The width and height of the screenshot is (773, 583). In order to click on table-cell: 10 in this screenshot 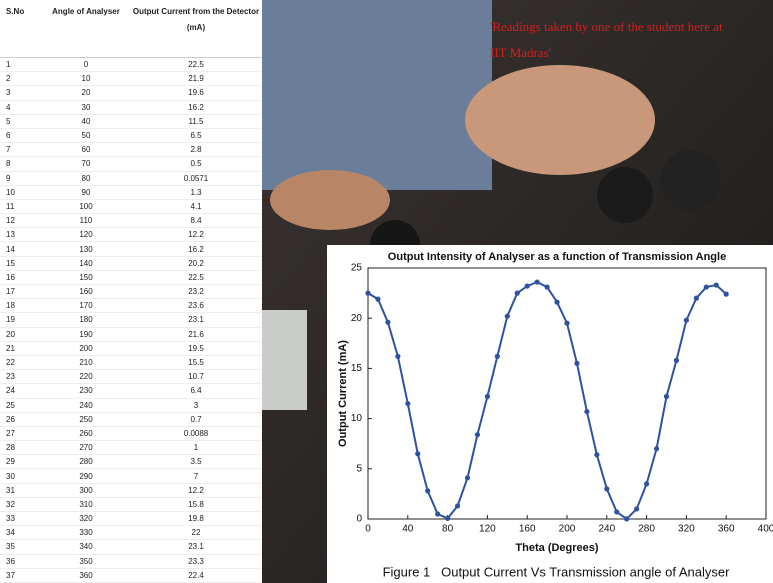, I will do `click(86, 79)`.